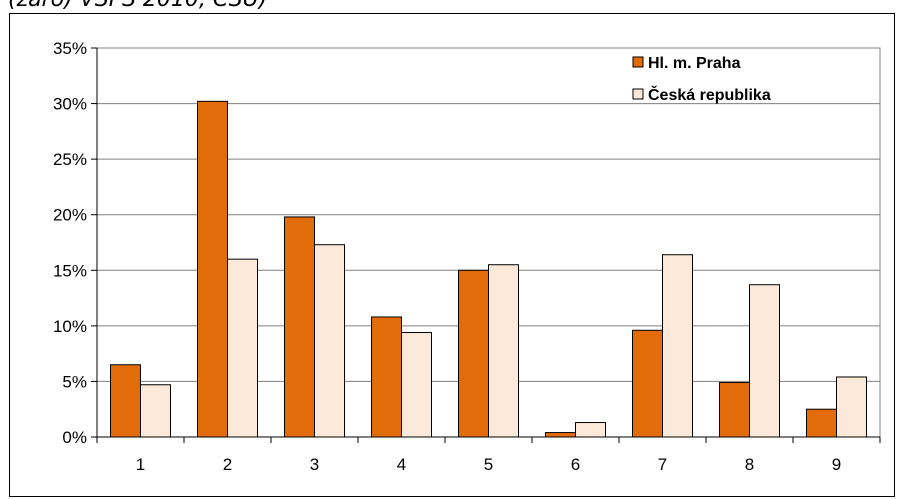 This screenshot has height=499, width=897. Describe the element at coordinates (709, 94) in the screenshot. I see `legend-label-cr: Česká republika` at that location.